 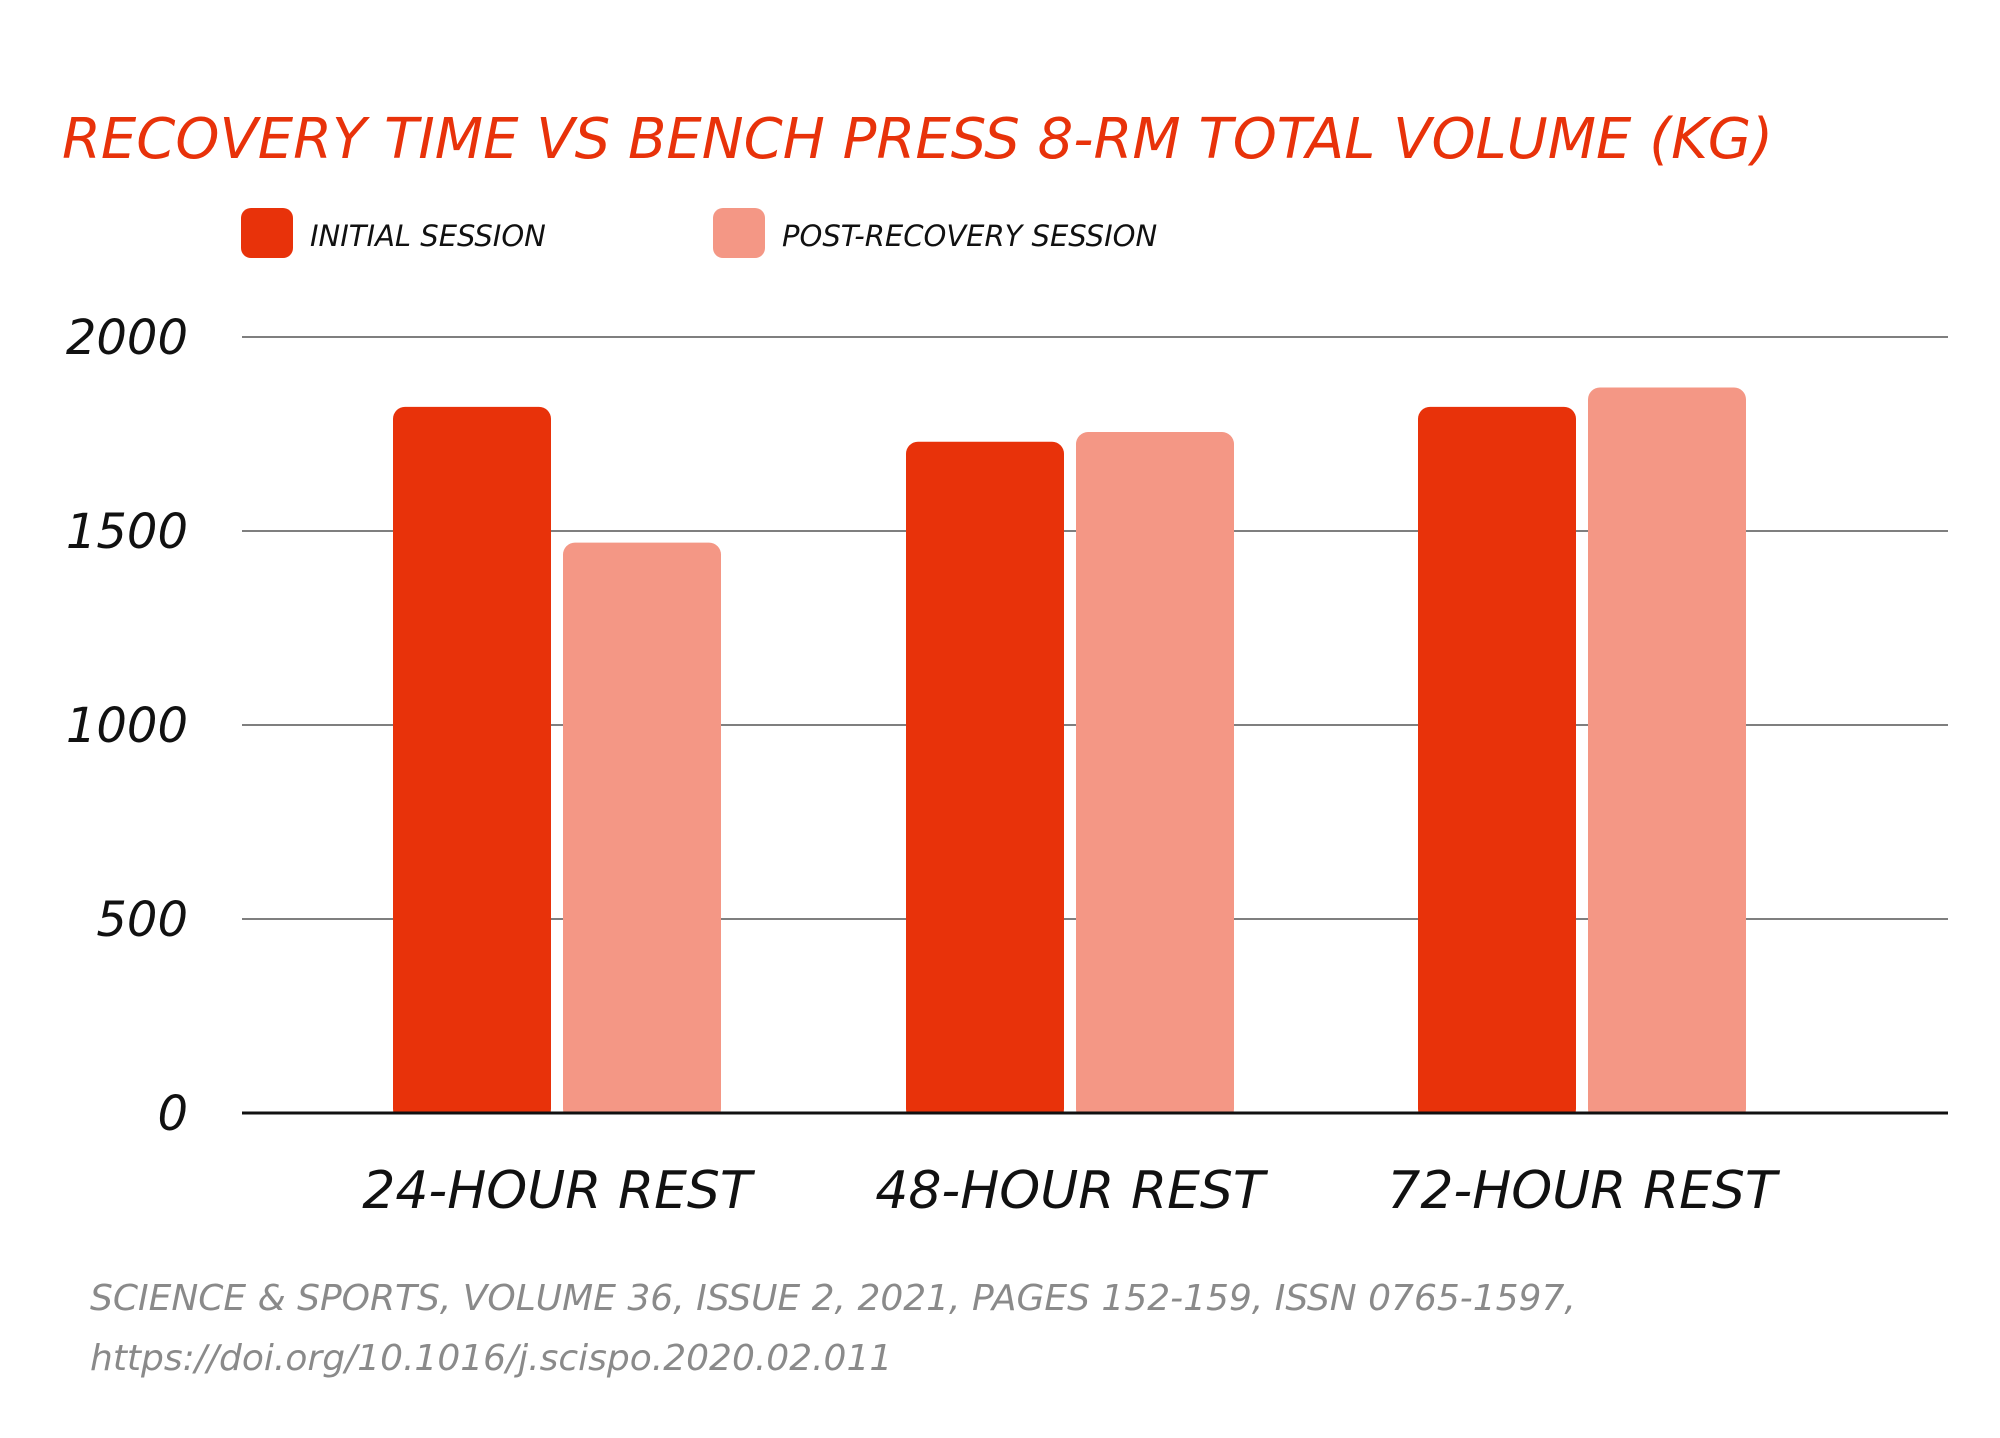 What do you see at coordinates (127, 338) in the screenshot?
I see `y-tick-label: 2000` at bounding box center [127, 338].